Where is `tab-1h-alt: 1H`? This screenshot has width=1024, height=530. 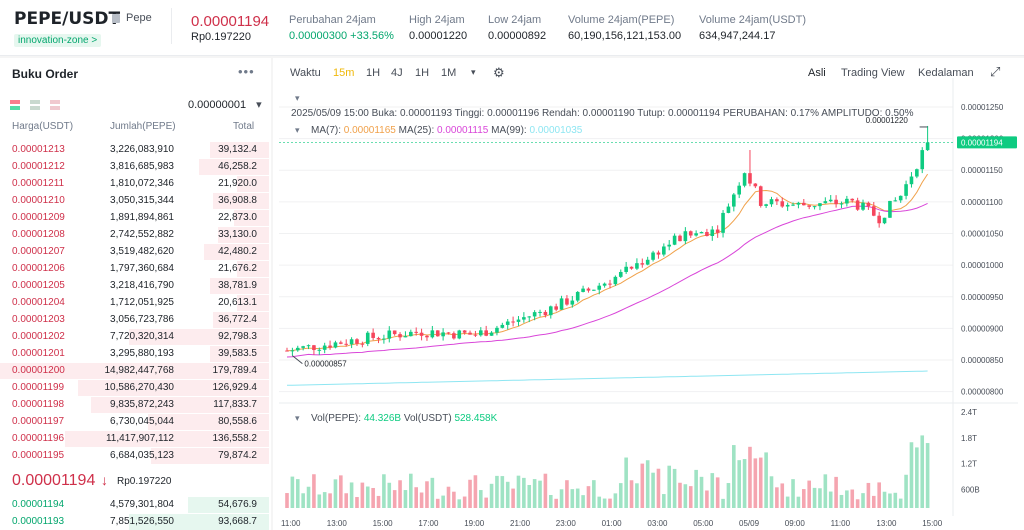
tab-1h-alt: 1H is located at coordinates (422, 73).